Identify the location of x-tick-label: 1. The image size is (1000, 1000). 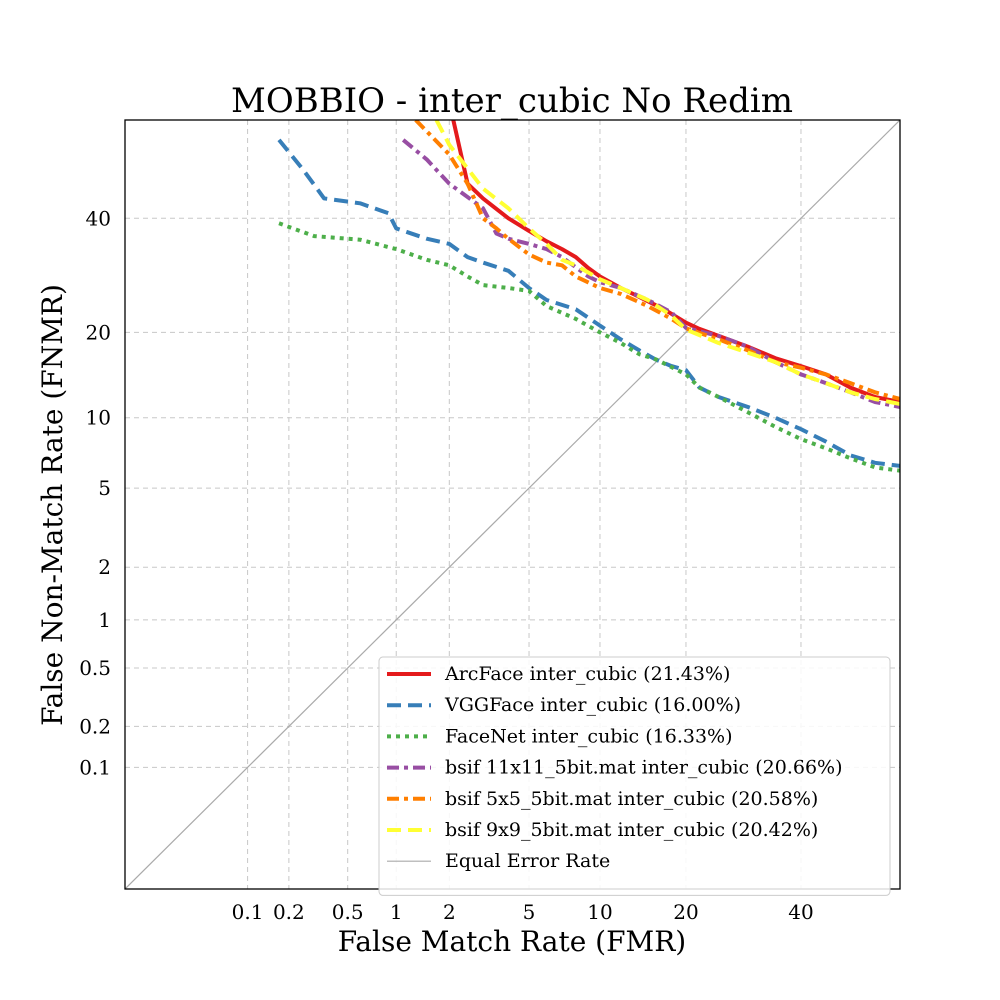
(396, 912).